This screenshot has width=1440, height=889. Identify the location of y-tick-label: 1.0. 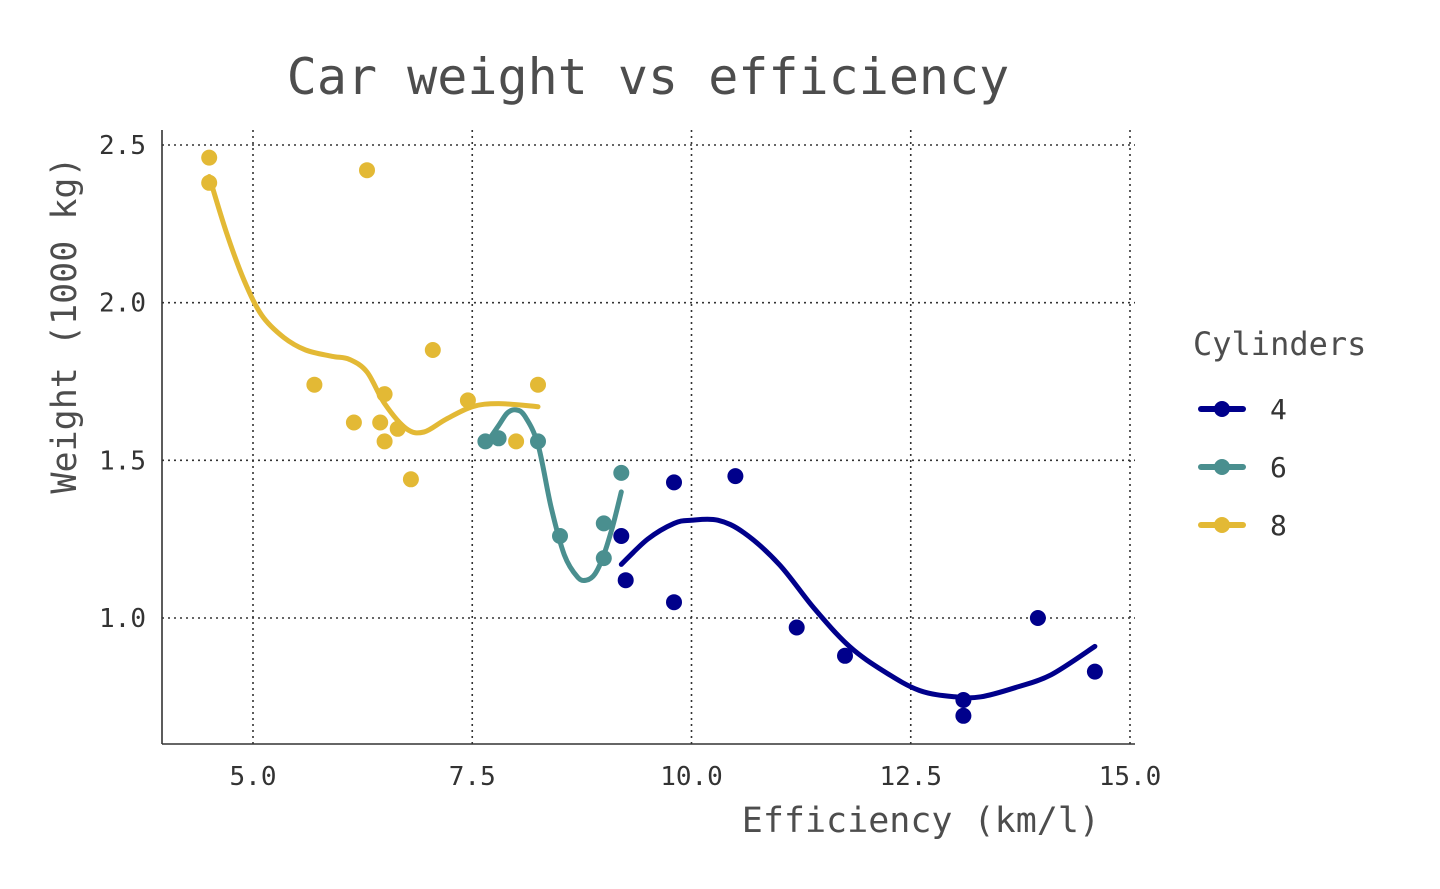
(122, 619).